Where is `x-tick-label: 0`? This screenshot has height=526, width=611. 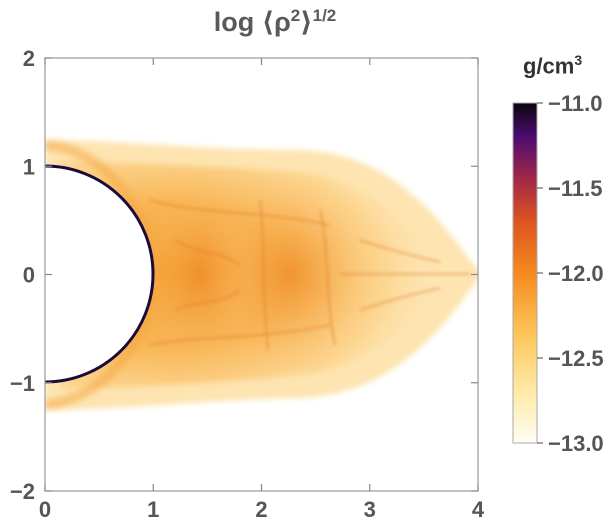
x-tick-label: 0 is located at coordinates (45, 509).